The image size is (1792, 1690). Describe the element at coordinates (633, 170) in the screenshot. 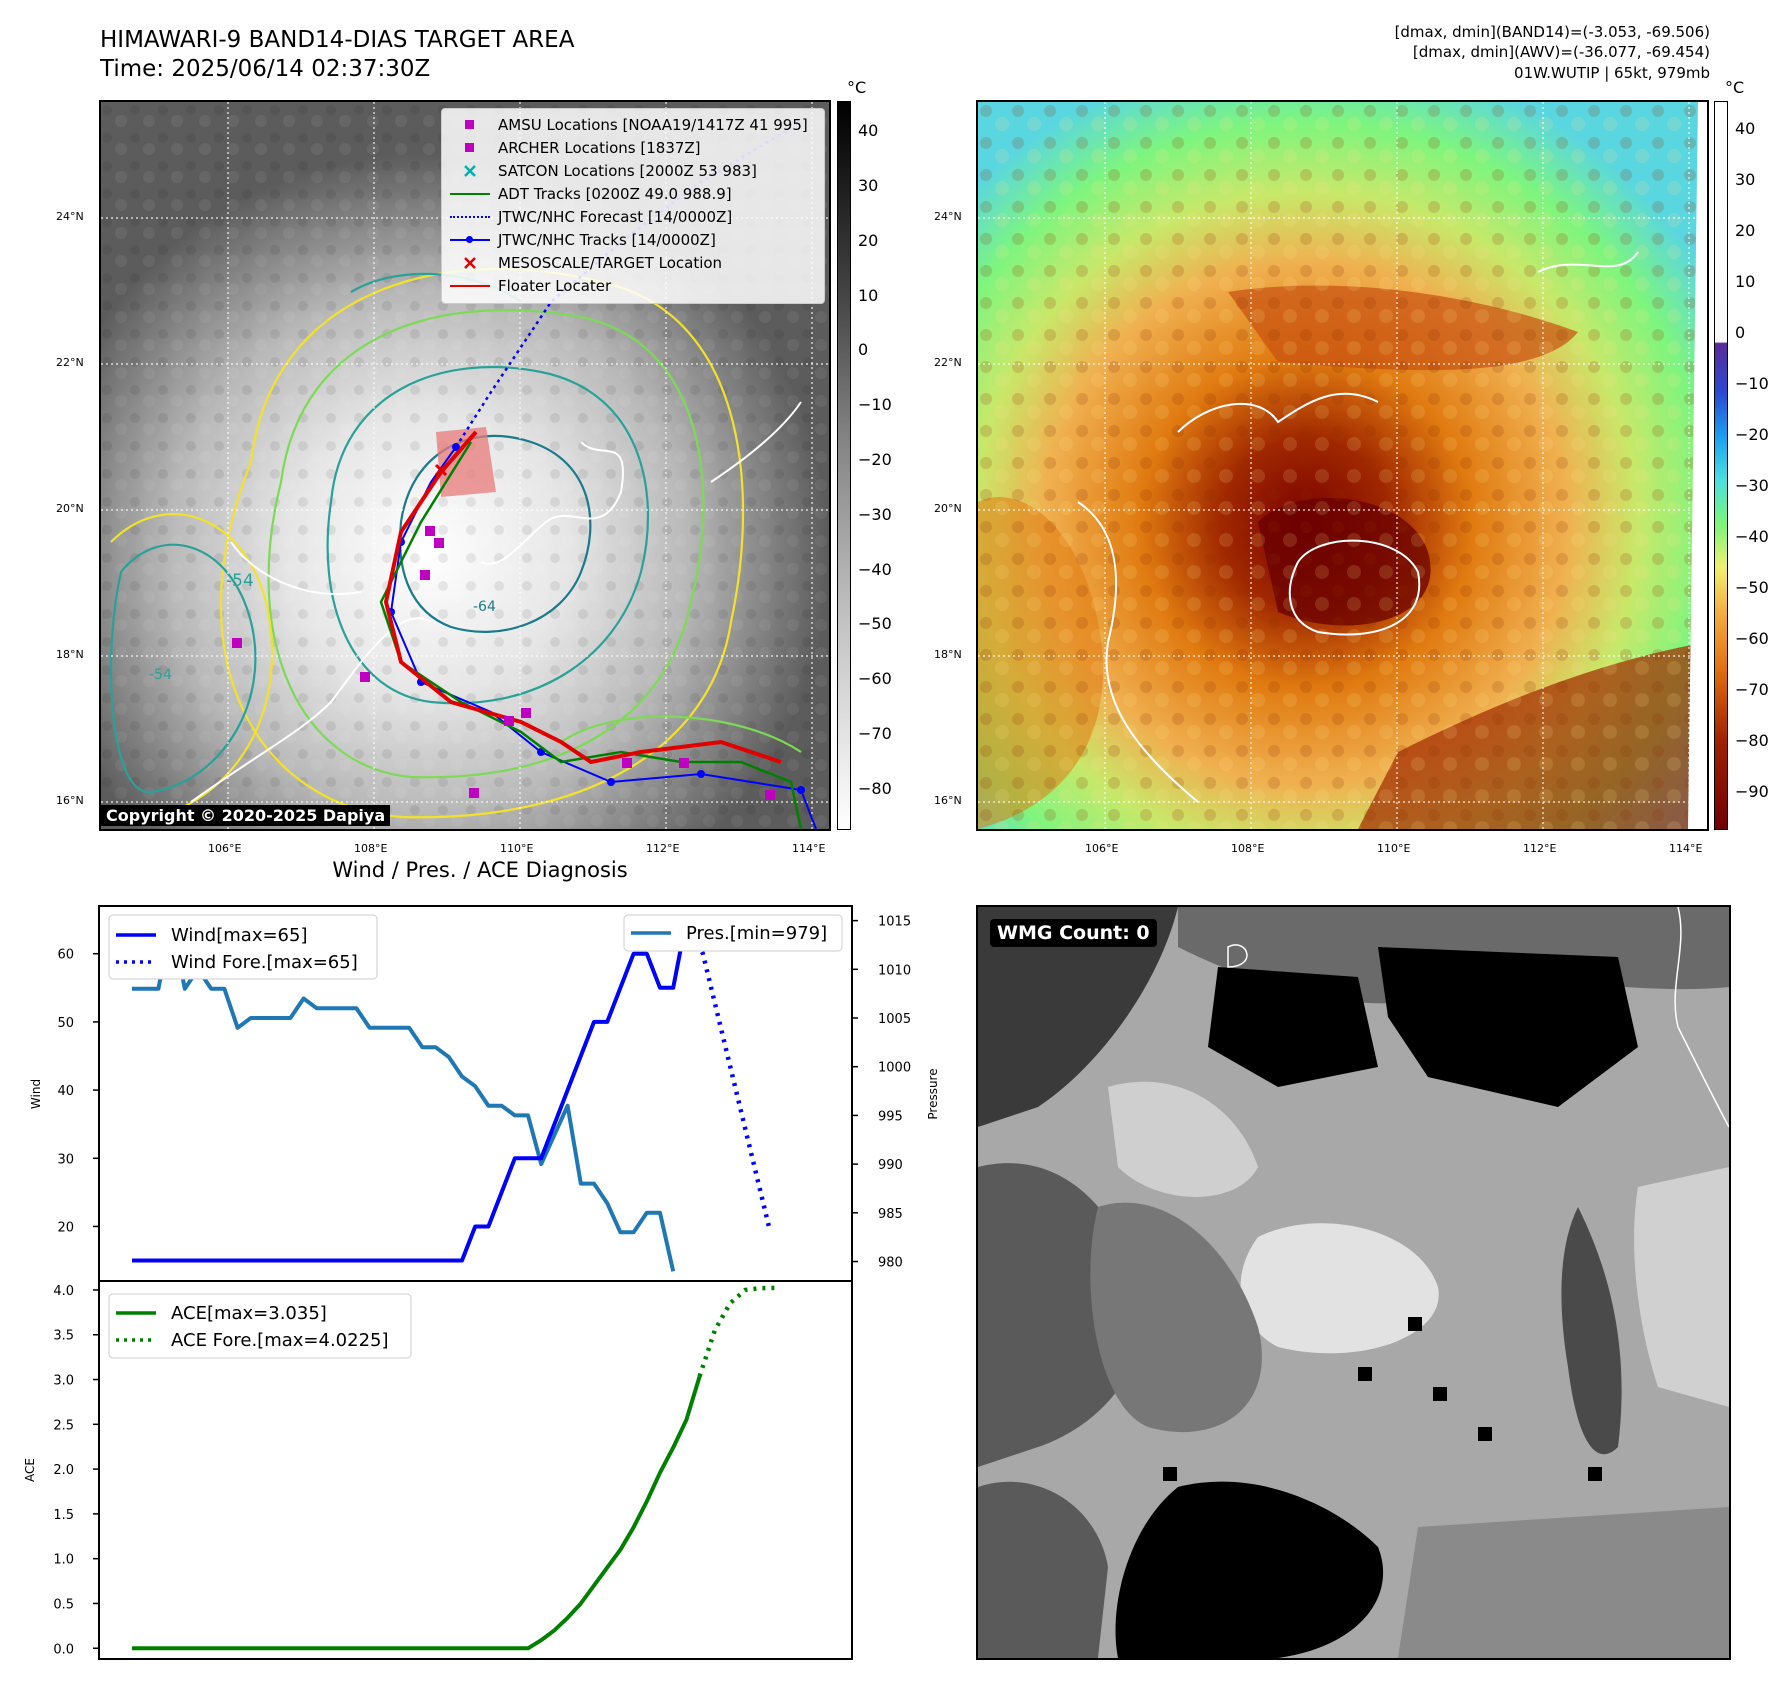

I see `legend-entry: SATCON Locations [2000Z 53 983]` at that location.